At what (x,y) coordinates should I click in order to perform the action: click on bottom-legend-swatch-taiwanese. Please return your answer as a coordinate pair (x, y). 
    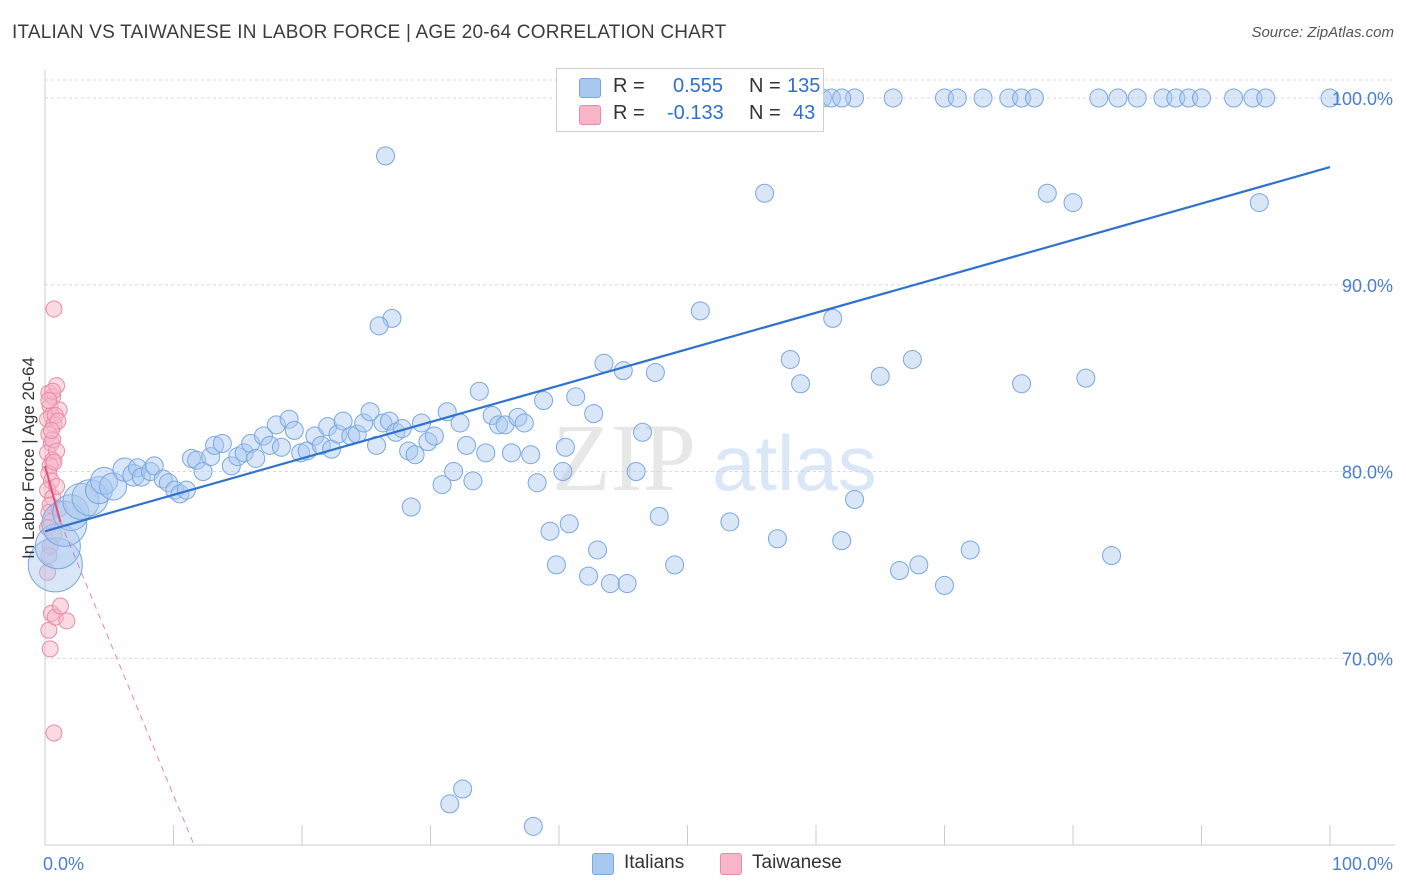
    Looking at the image, I should click on (731, 864).